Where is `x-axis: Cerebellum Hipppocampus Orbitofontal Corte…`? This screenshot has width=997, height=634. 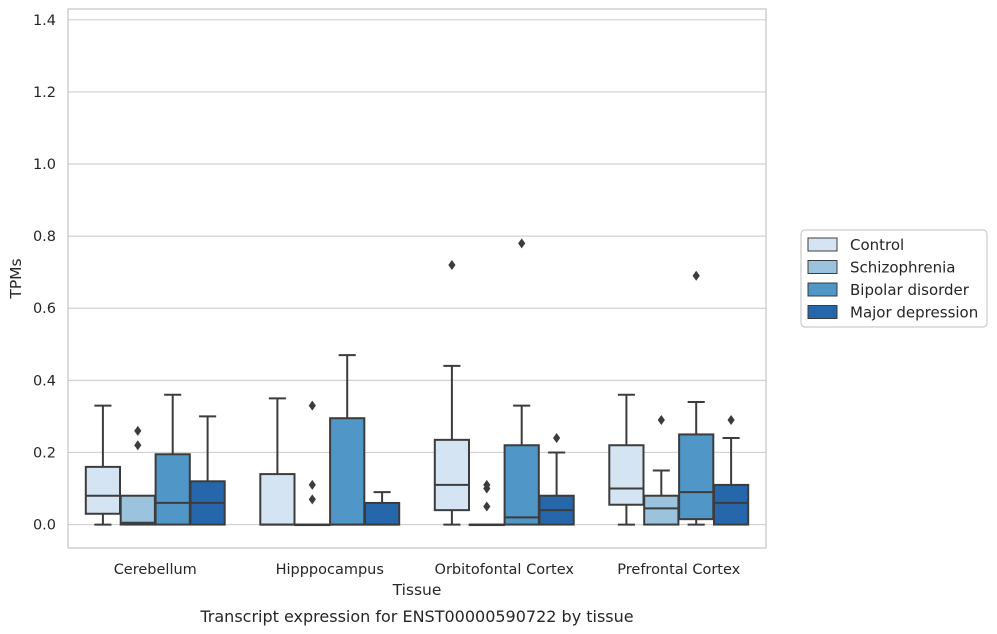
x-axis: Cerebellum Hipppocampus Orbitofontal Corte… is located at coordinates (427, 570).